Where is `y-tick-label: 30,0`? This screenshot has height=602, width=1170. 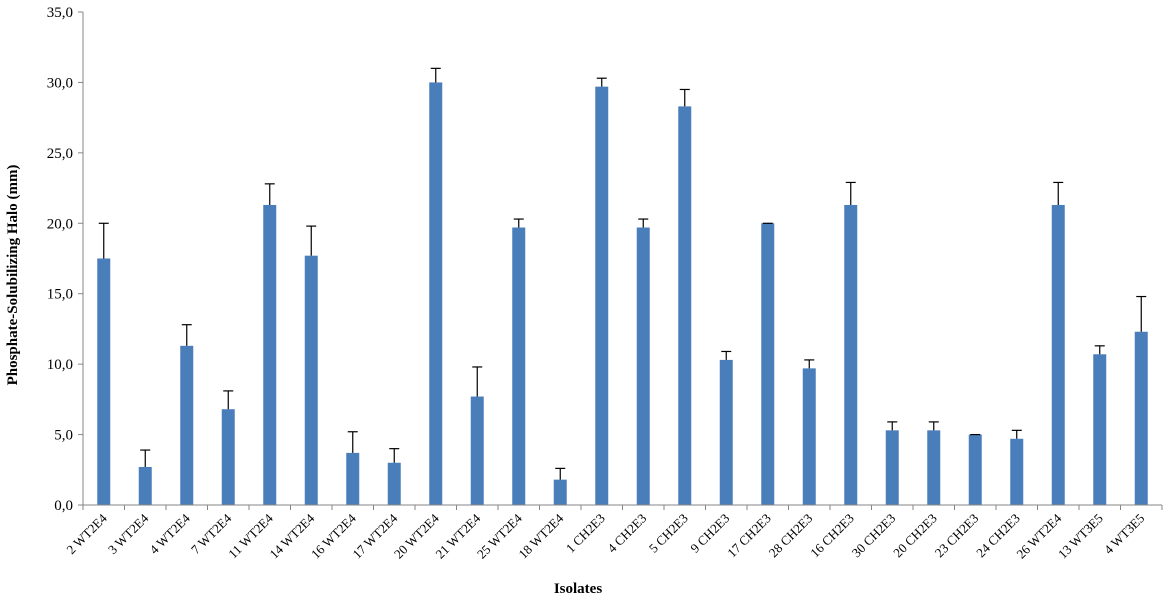 y-tick-label: 30,0 is located at coordinates (60, 83).